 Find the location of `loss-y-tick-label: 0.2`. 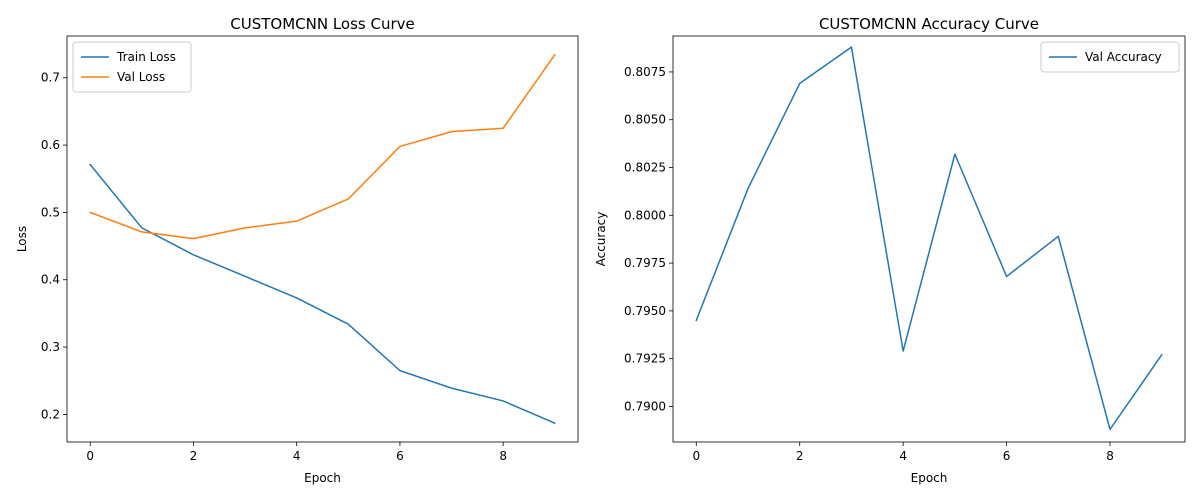

loss-y-tick-label: 0.2 is located at coordinates (50, 414).